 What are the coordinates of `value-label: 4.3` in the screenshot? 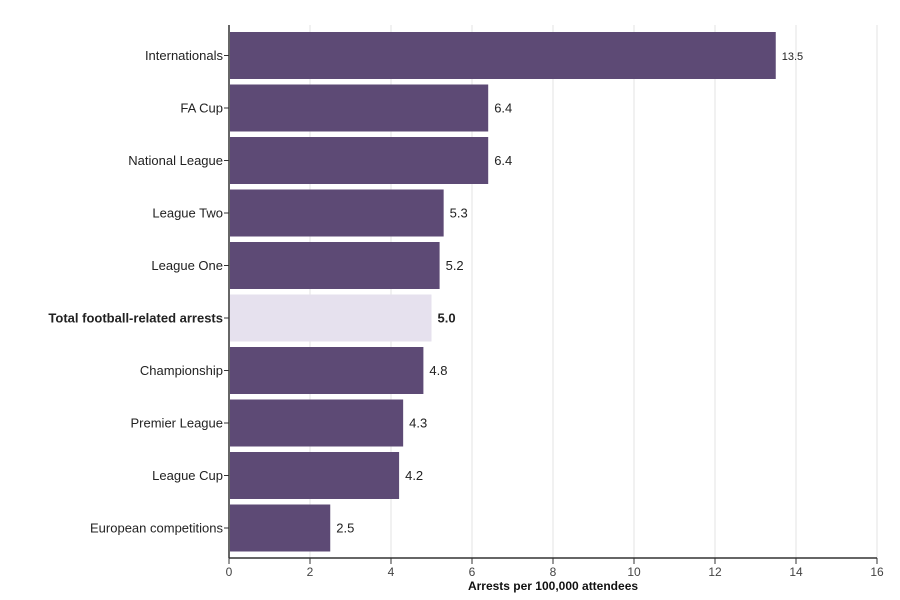 It's located at (418, 423).